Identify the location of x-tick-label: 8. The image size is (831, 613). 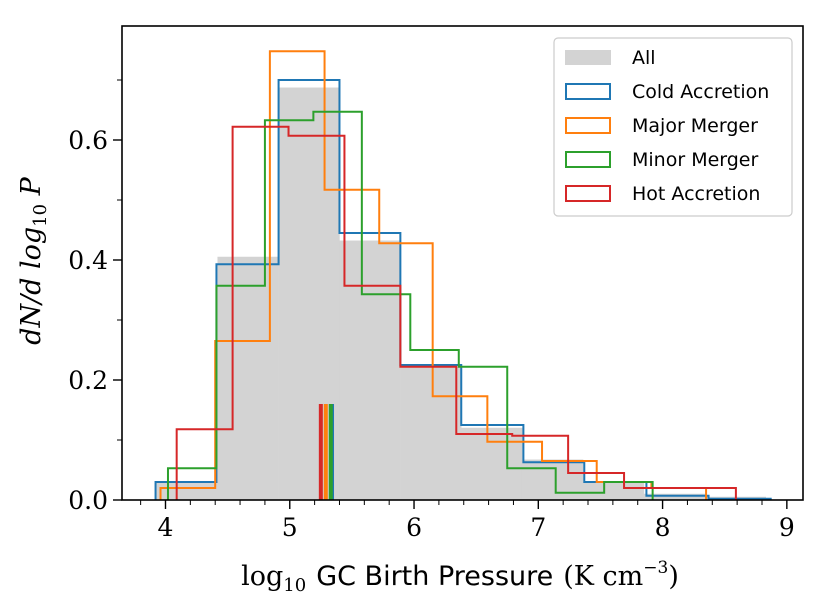
(663, 527).